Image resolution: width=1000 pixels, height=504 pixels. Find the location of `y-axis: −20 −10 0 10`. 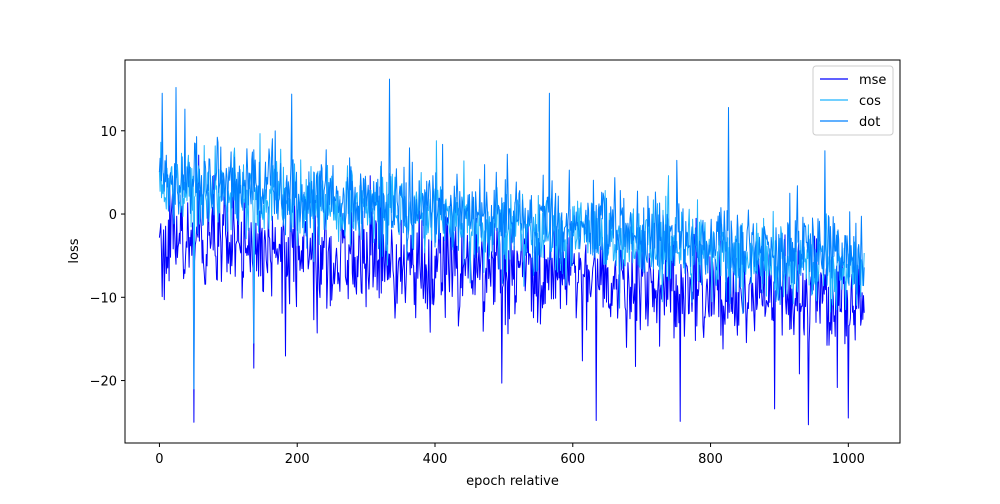

y-axis: −20 −10 0 10 is located at coordinates (107, 257).